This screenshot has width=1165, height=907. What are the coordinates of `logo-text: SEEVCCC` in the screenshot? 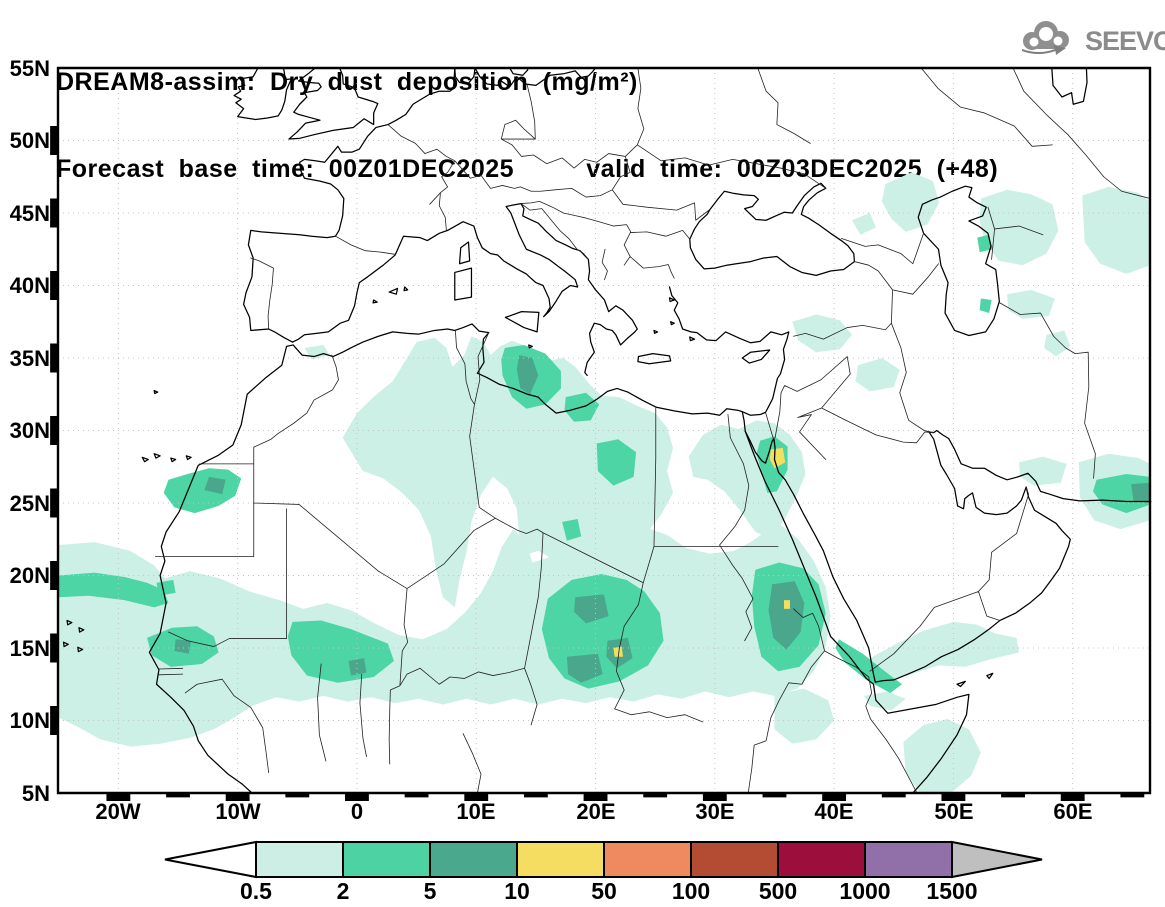 It's located at (1125, 41).